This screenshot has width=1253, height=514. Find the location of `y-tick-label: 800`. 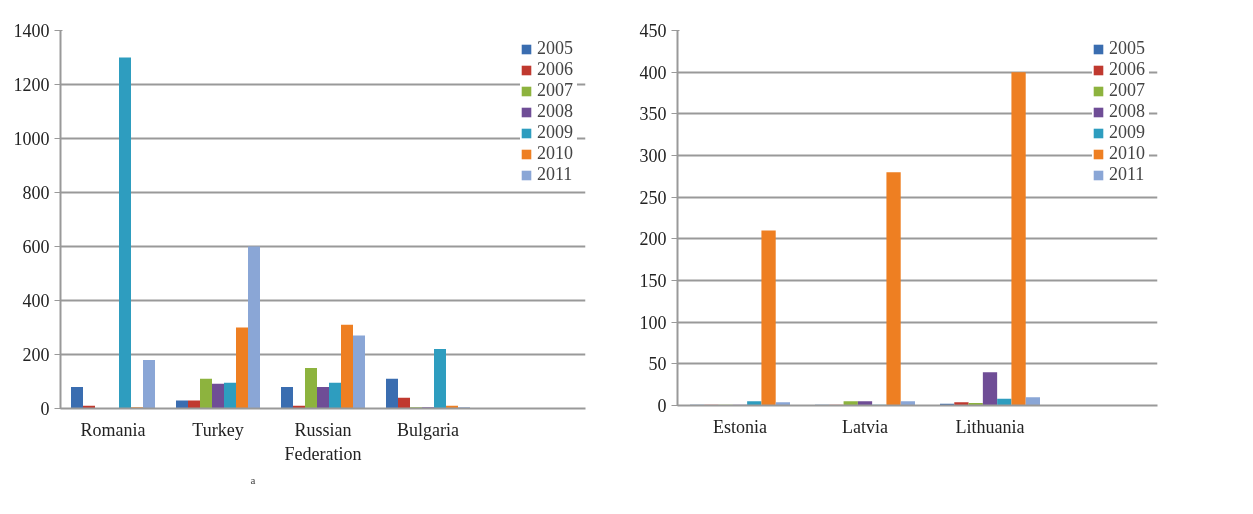

y-tick-label: 800 is located at coordinates (36, 193).